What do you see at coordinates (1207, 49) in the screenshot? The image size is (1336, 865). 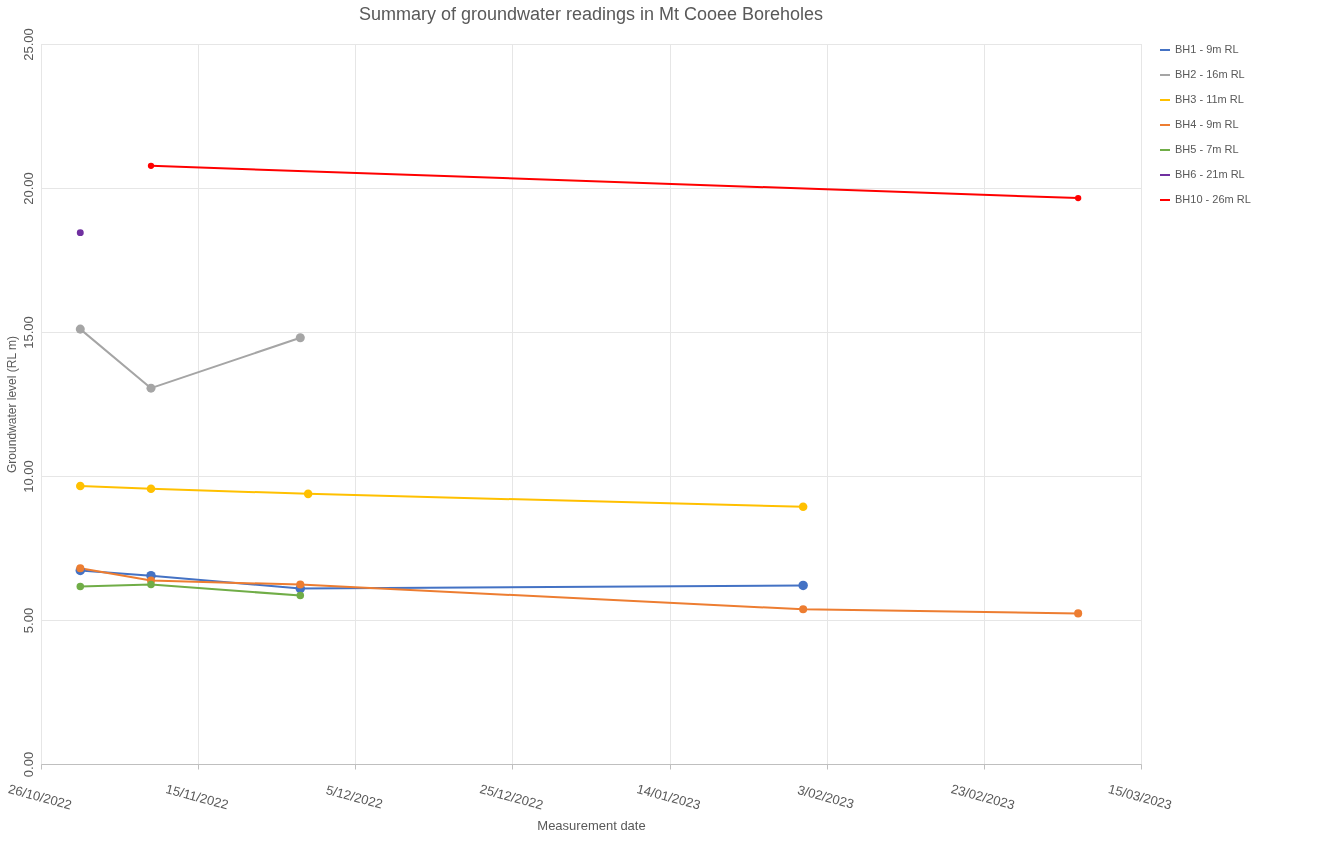 I see `legend-label: BH1 - 9m RL` at bounding box center [1207, 49].